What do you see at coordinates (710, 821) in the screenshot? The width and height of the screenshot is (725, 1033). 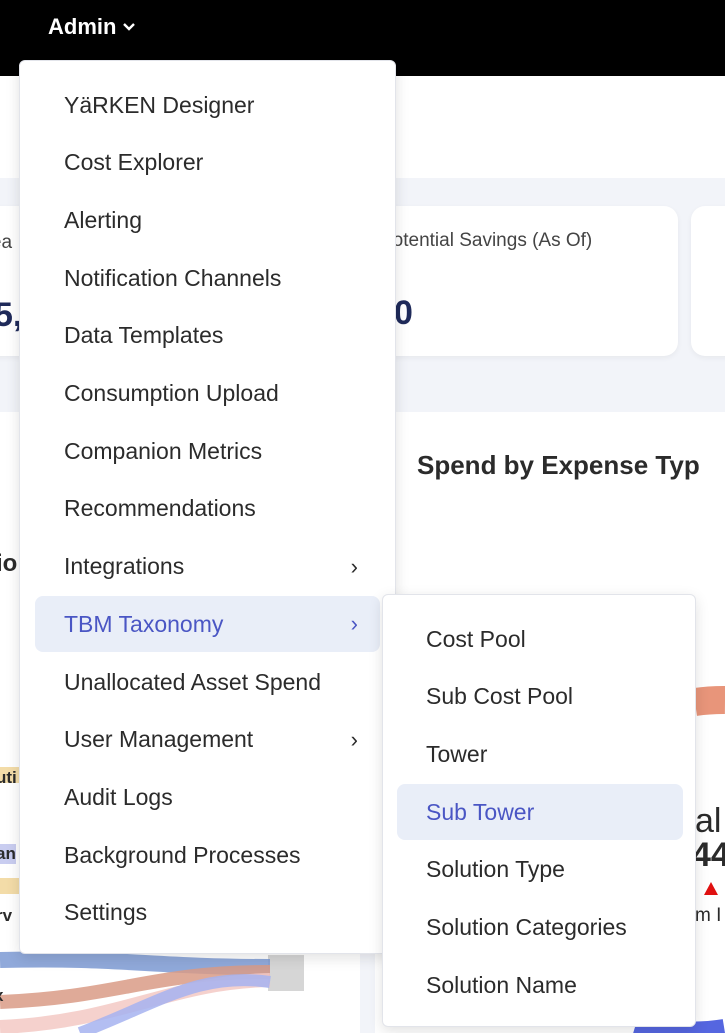 I see `total-label-fragment: al :` at bounding box center [710, 821].